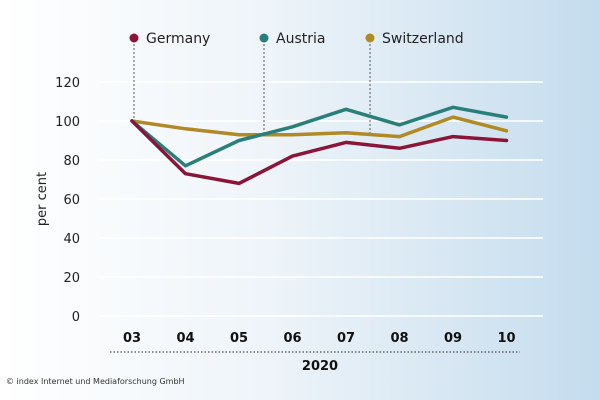 This screenshot has height=400, width=600. Describe the element at coordinates (300, 39) in the screenshot. I see `legend-label: Austria` at that location.